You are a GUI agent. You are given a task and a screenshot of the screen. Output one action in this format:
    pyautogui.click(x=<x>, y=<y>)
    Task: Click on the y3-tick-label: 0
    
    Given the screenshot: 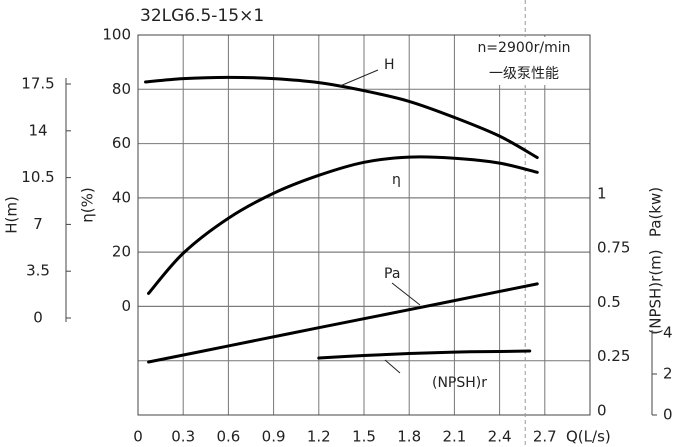 What is the action you would take?
    pyautogui.click(x=38, y=318)
    